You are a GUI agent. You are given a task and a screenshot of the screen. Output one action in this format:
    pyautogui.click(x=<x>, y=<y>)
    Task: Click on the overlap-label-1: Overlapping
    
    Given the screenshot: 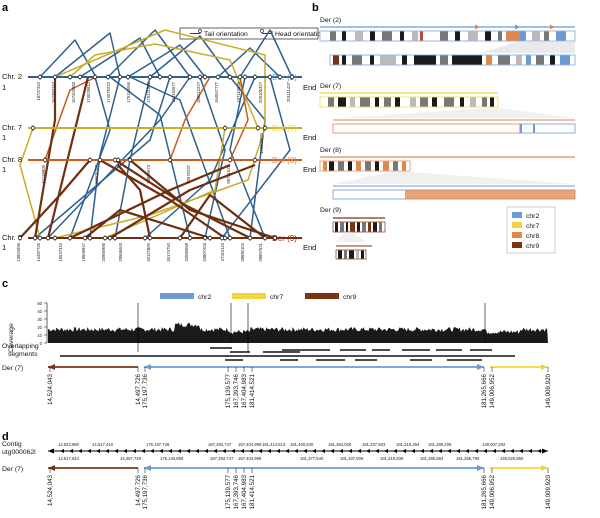 What is the action you would take?
    pyautogui.click(x=20, y=346)
    